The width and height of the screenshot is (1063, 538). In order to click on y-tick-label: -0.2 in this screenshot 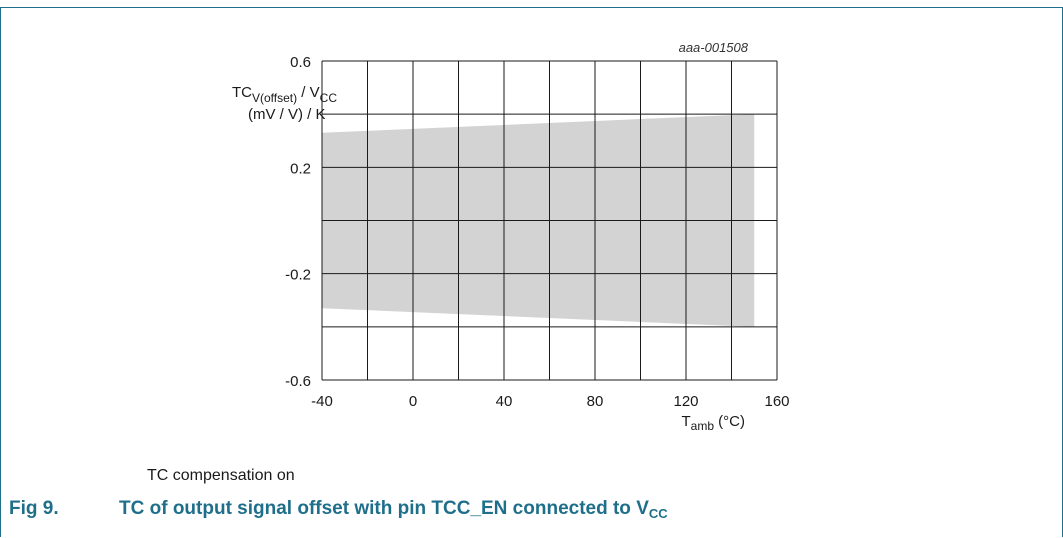, I will do `click(298, 275)`.